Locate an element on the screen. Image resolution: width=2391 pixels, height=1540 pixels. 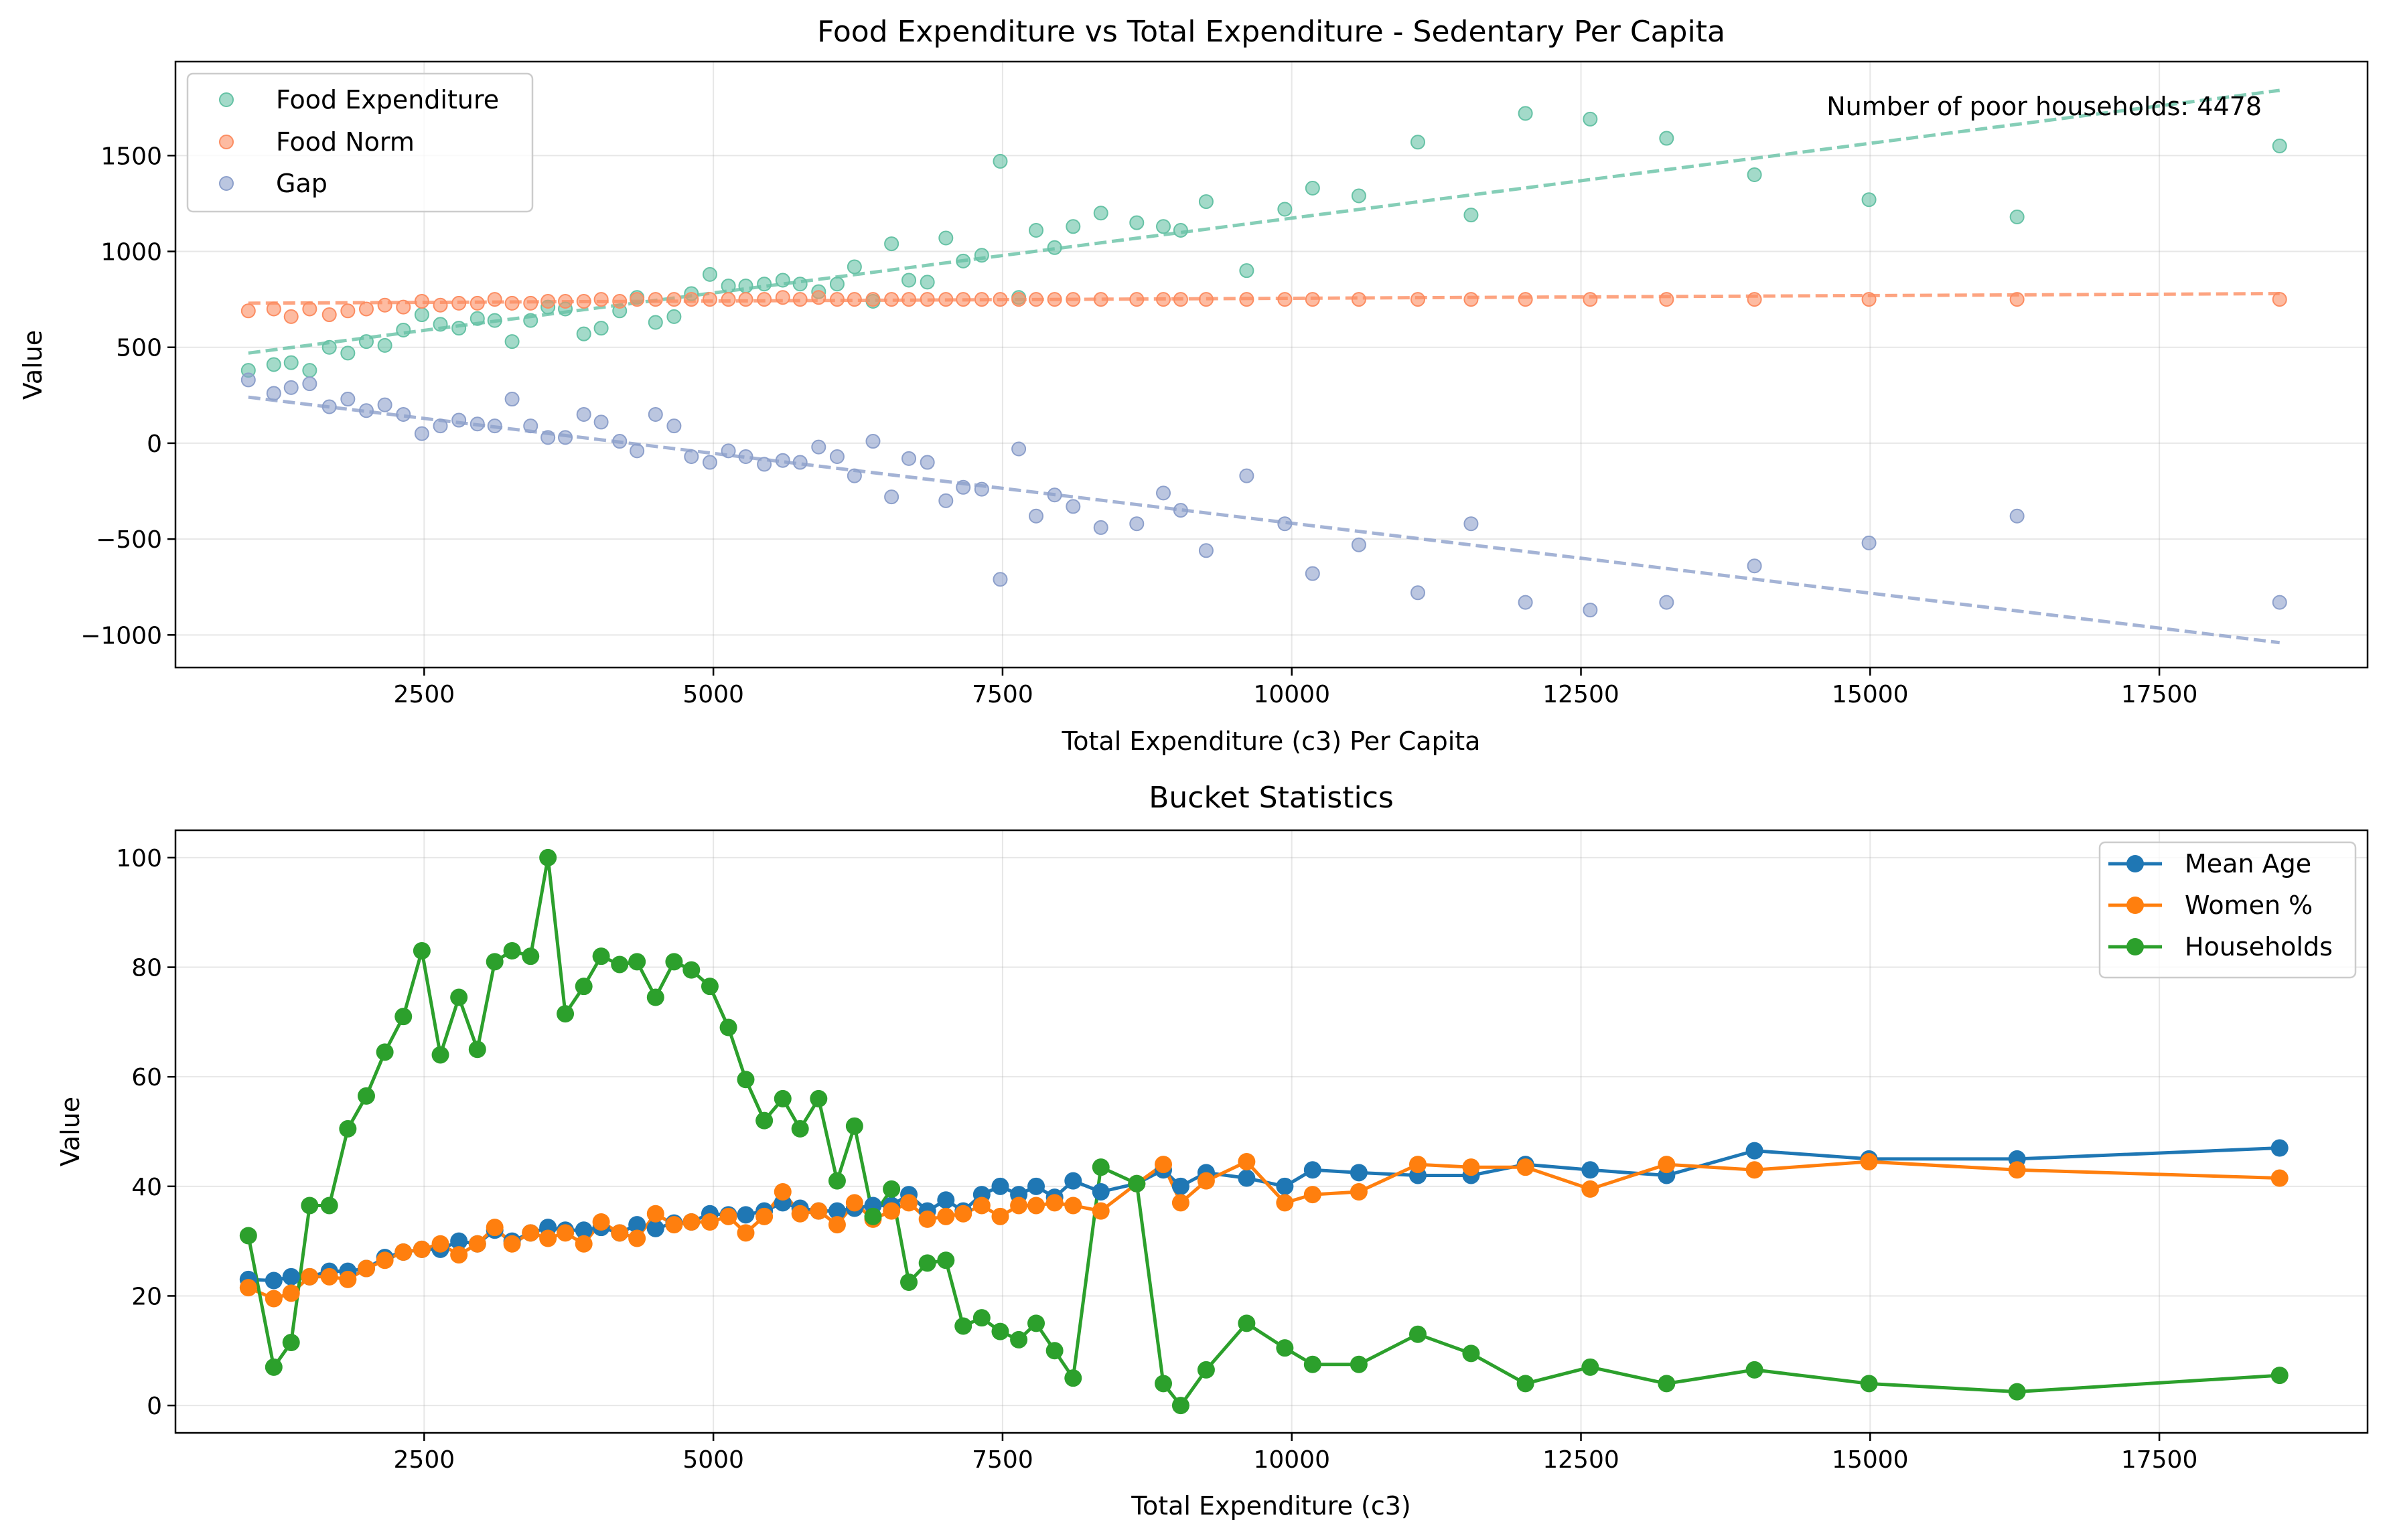
bottom-x-tick-label: 2500 is located at coordinates (424, 1460).